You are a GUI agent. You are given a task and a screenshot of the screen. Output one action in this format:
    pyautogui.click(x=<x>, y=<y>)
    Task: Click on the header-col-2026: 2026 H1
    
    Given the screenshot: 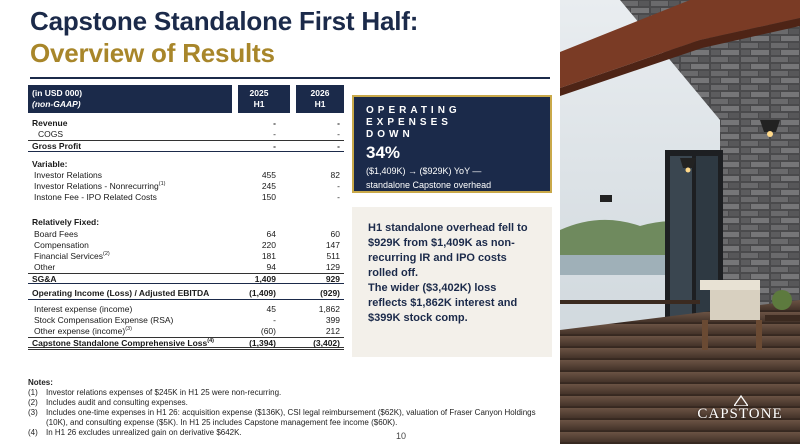 What is the action you would take?
    pyautogui.click(x=317, y=99)
    